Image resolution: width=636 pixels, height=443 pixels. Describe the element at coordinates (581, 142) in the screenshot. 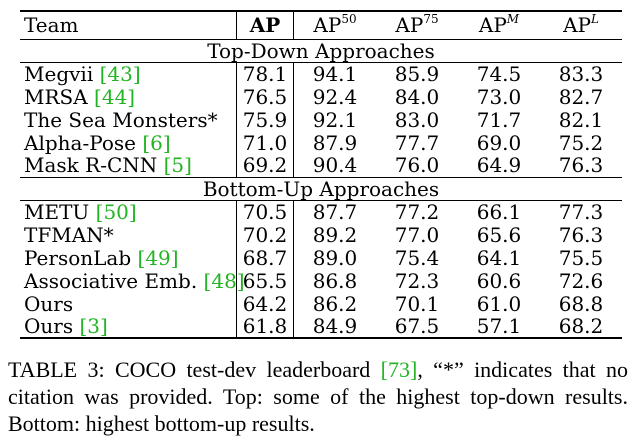

I see `apl-value: 75.2` at that location.